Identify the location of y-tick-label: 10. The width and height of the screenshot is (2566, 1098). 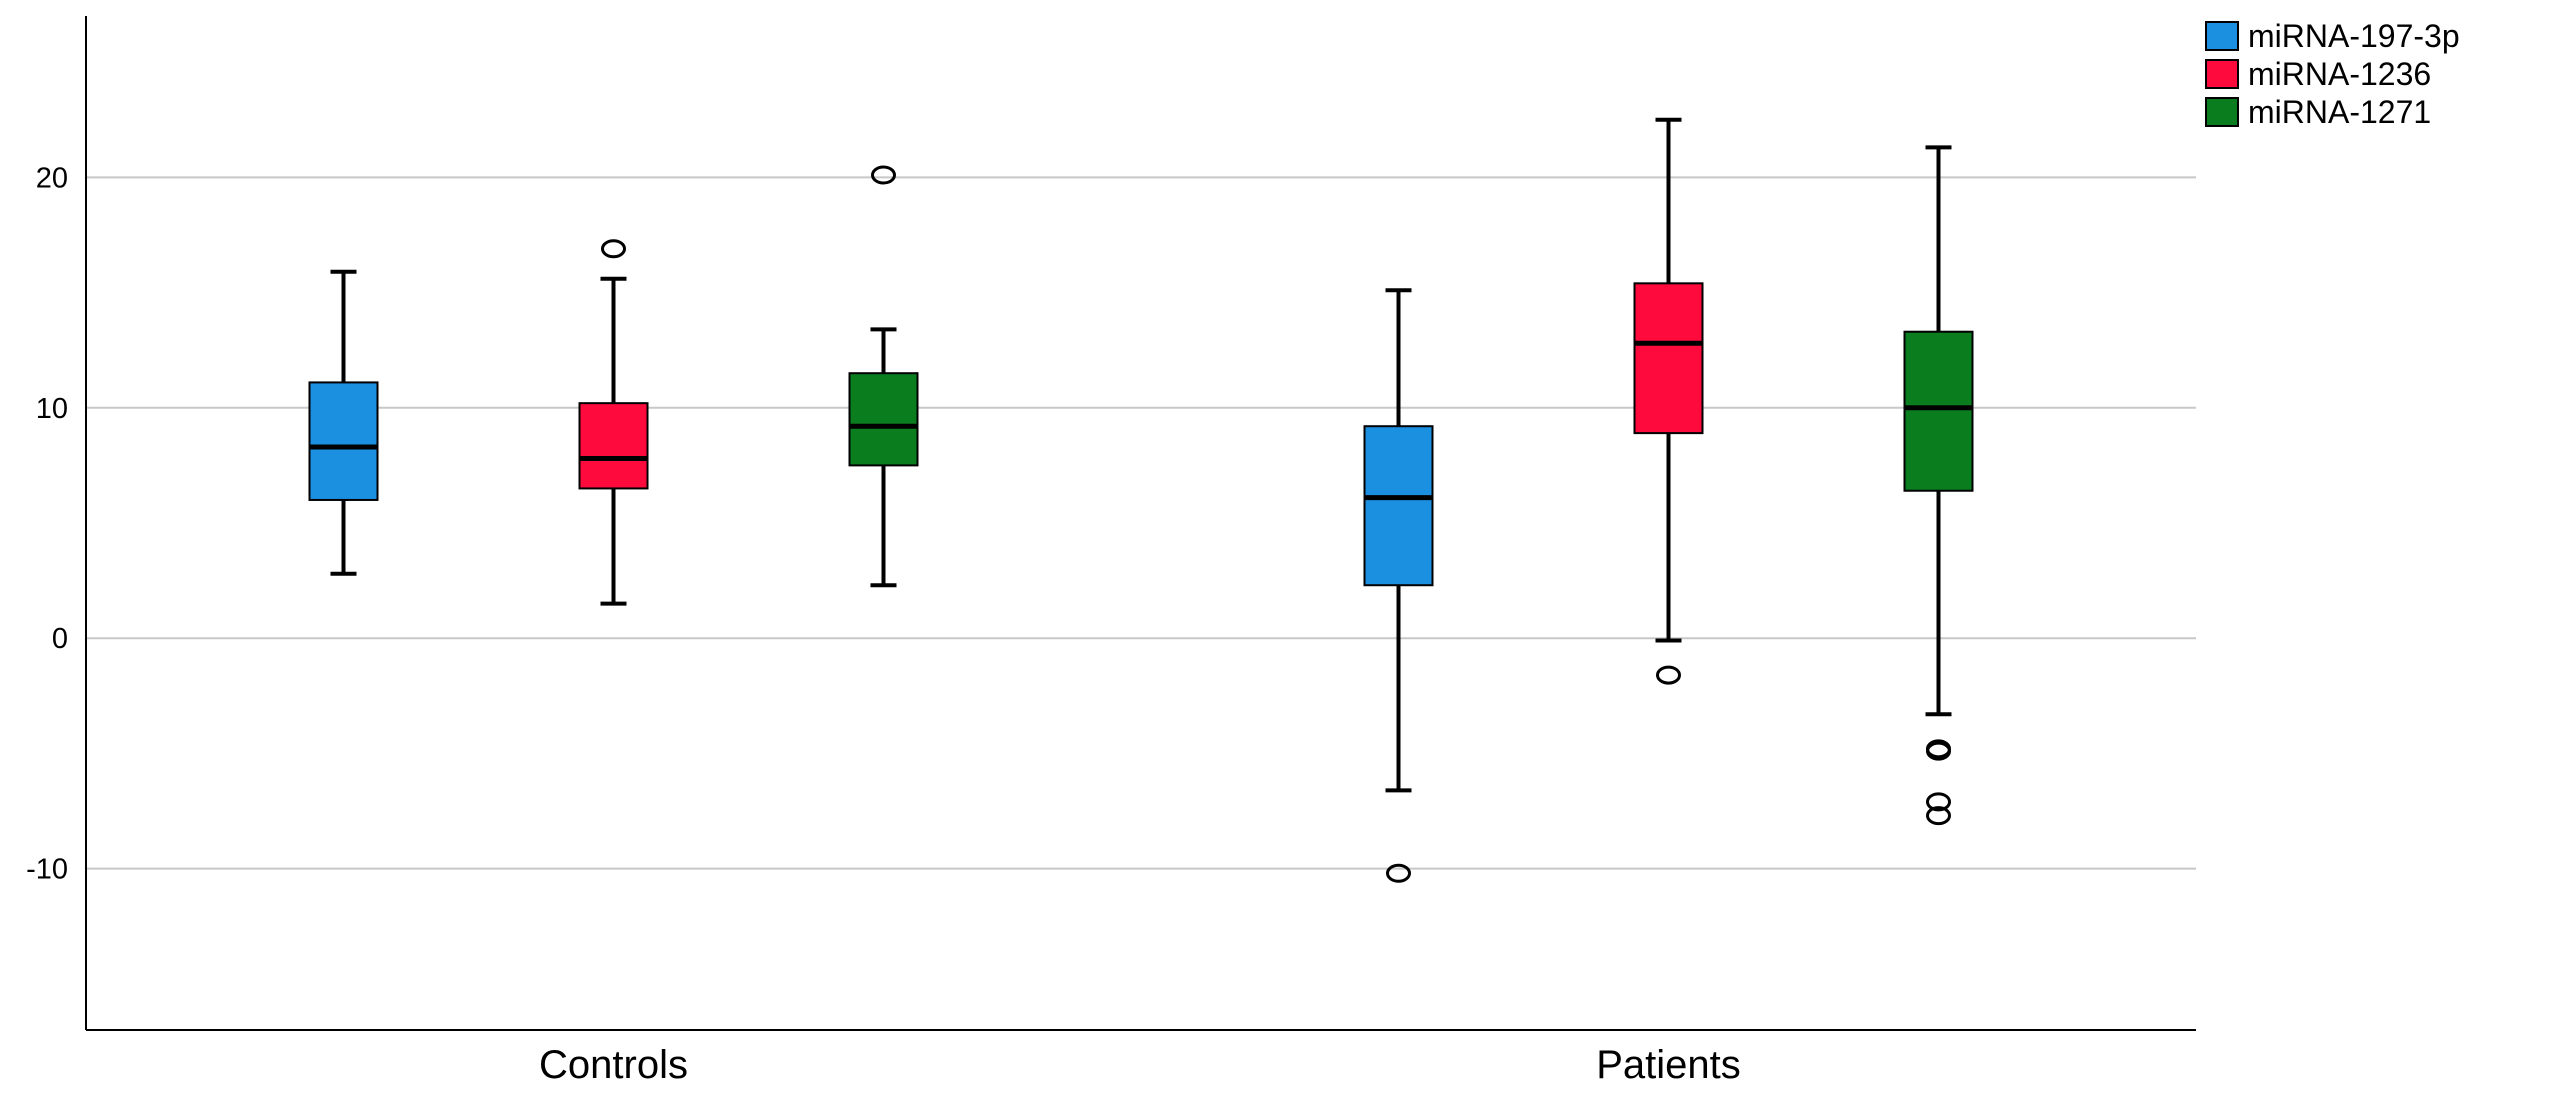
(52, 409).